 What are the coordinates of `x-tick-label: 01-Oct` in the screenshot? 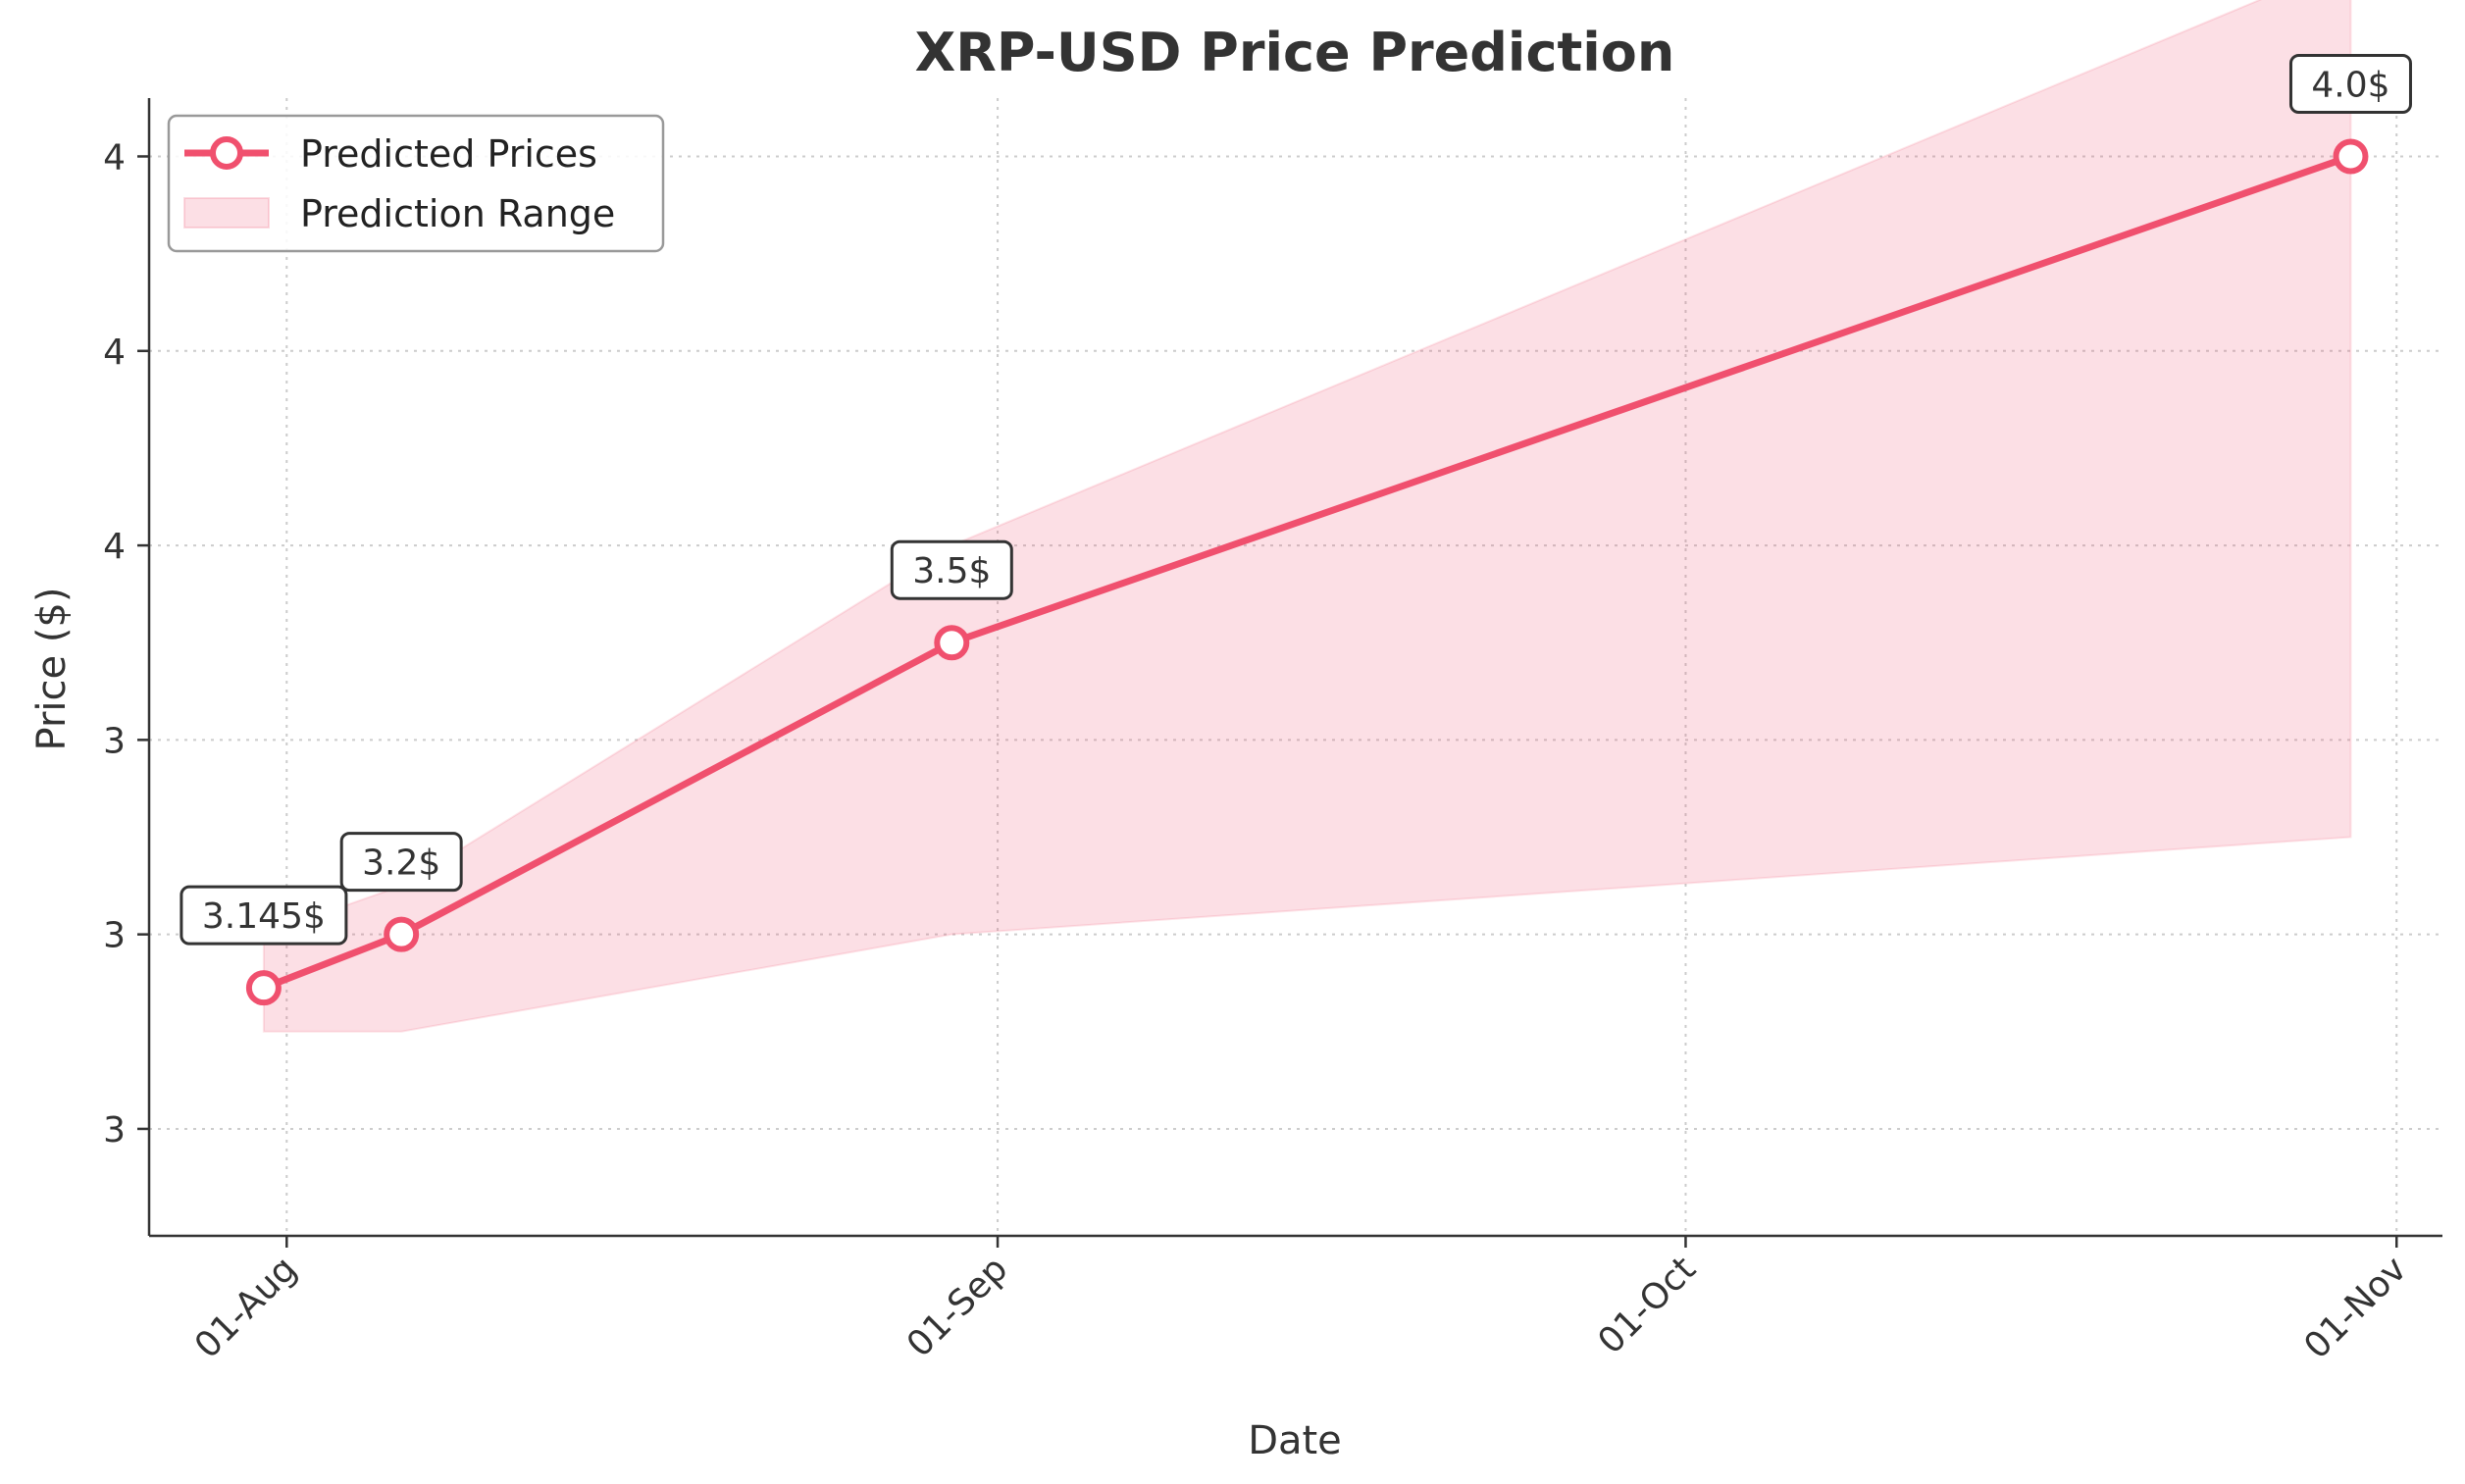 It's located at (1647, 1305).